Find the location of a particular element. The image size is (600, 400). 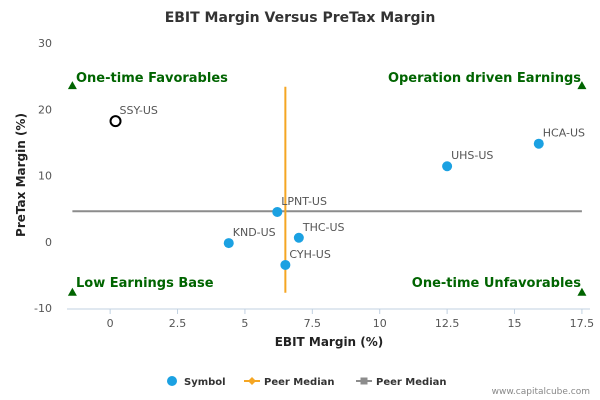

data-point-label: CYH-US is located at coordinates (309, 254).